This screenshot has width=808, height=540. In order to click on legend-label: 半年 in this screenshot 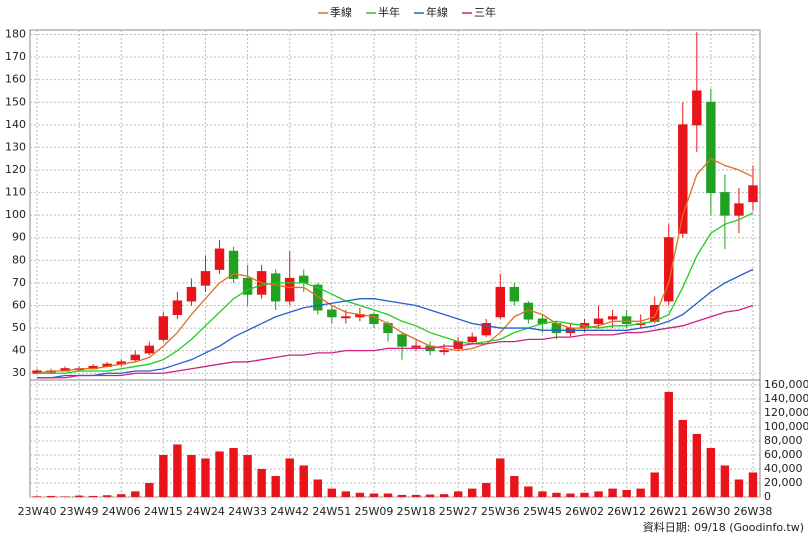, I will do `click(389, 12)`.